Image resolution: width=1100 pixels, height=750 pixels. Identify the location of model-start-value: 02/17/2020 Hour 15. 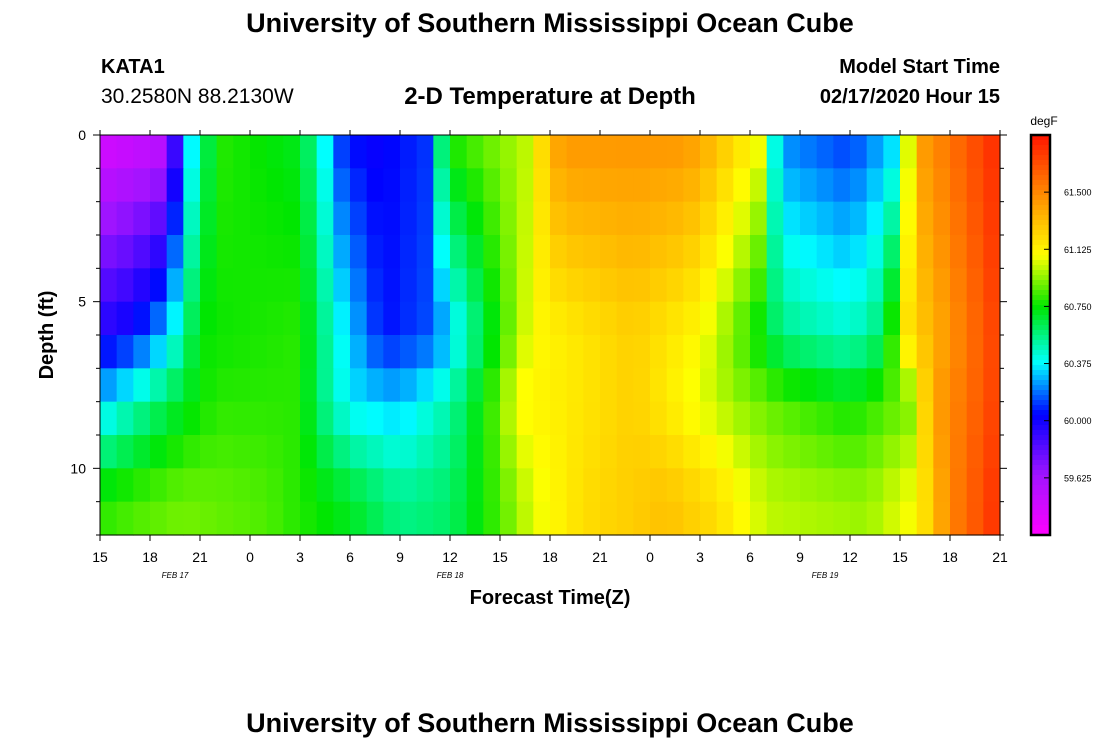
(909, 97).